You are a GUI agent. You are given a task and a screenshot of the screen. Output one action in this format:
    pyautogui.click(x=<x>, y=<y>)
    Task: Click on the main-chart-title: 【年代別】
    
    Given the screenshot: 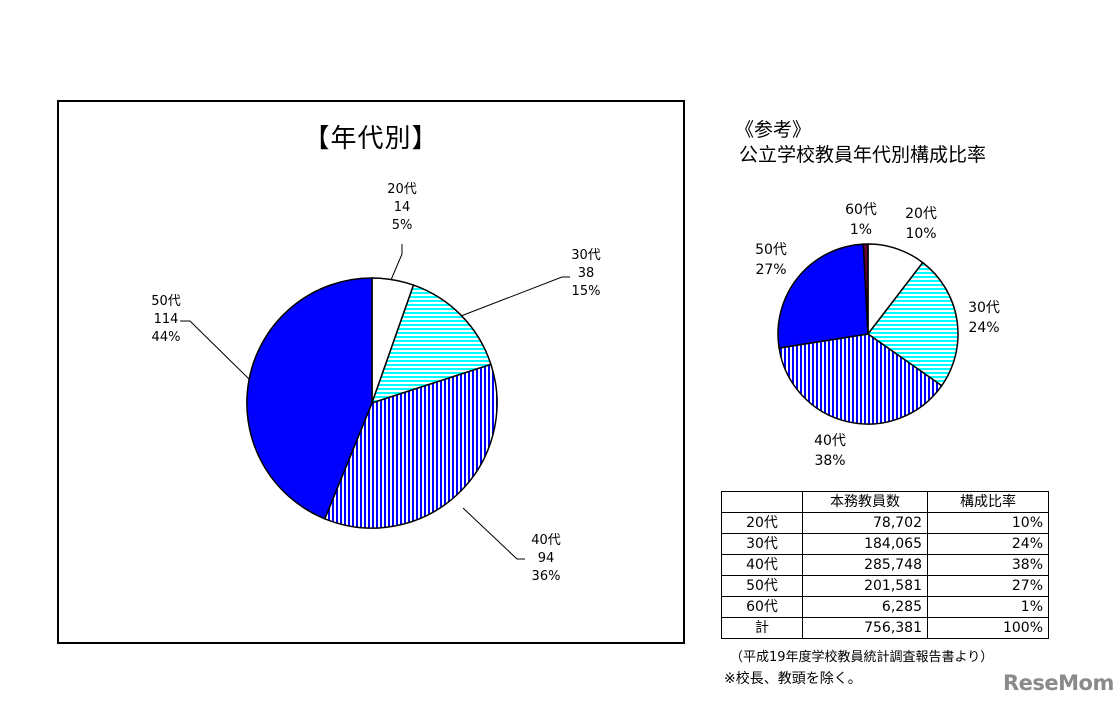 What is the action you would take?
    pyautogui.click(x=371, y=139)
    